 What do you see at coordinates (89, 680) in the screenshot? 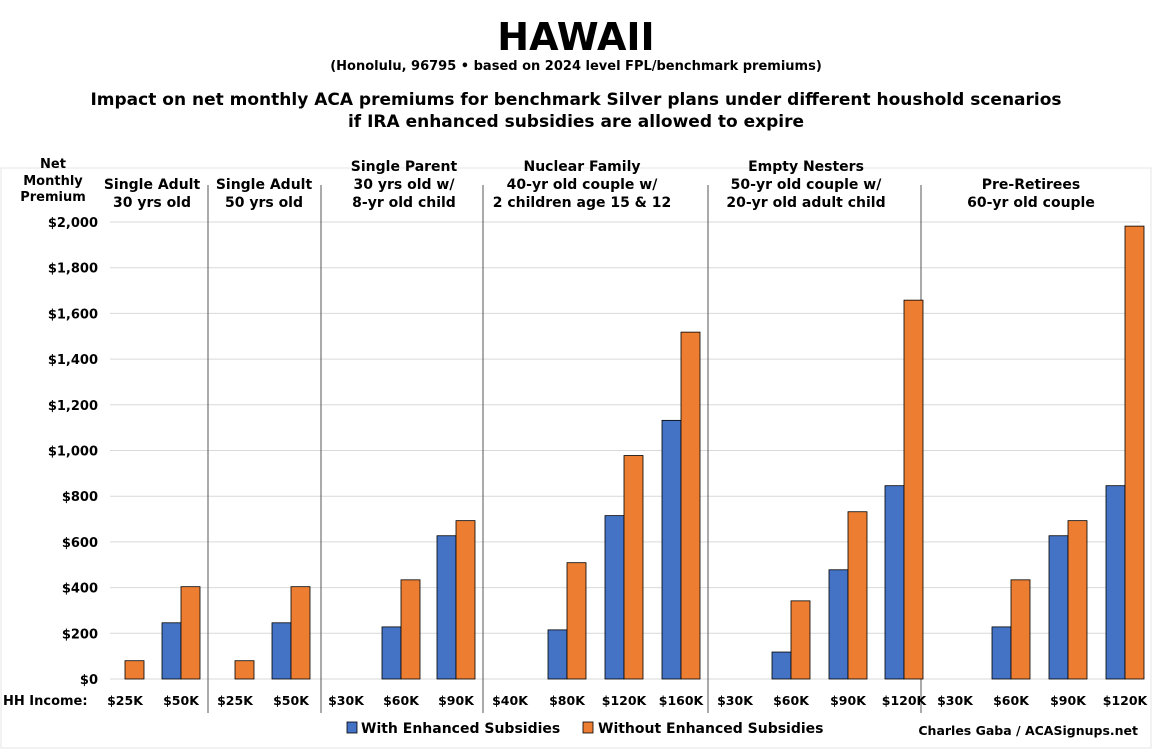
I see `y-tick-label: $0` at bounding box center [89, 680].